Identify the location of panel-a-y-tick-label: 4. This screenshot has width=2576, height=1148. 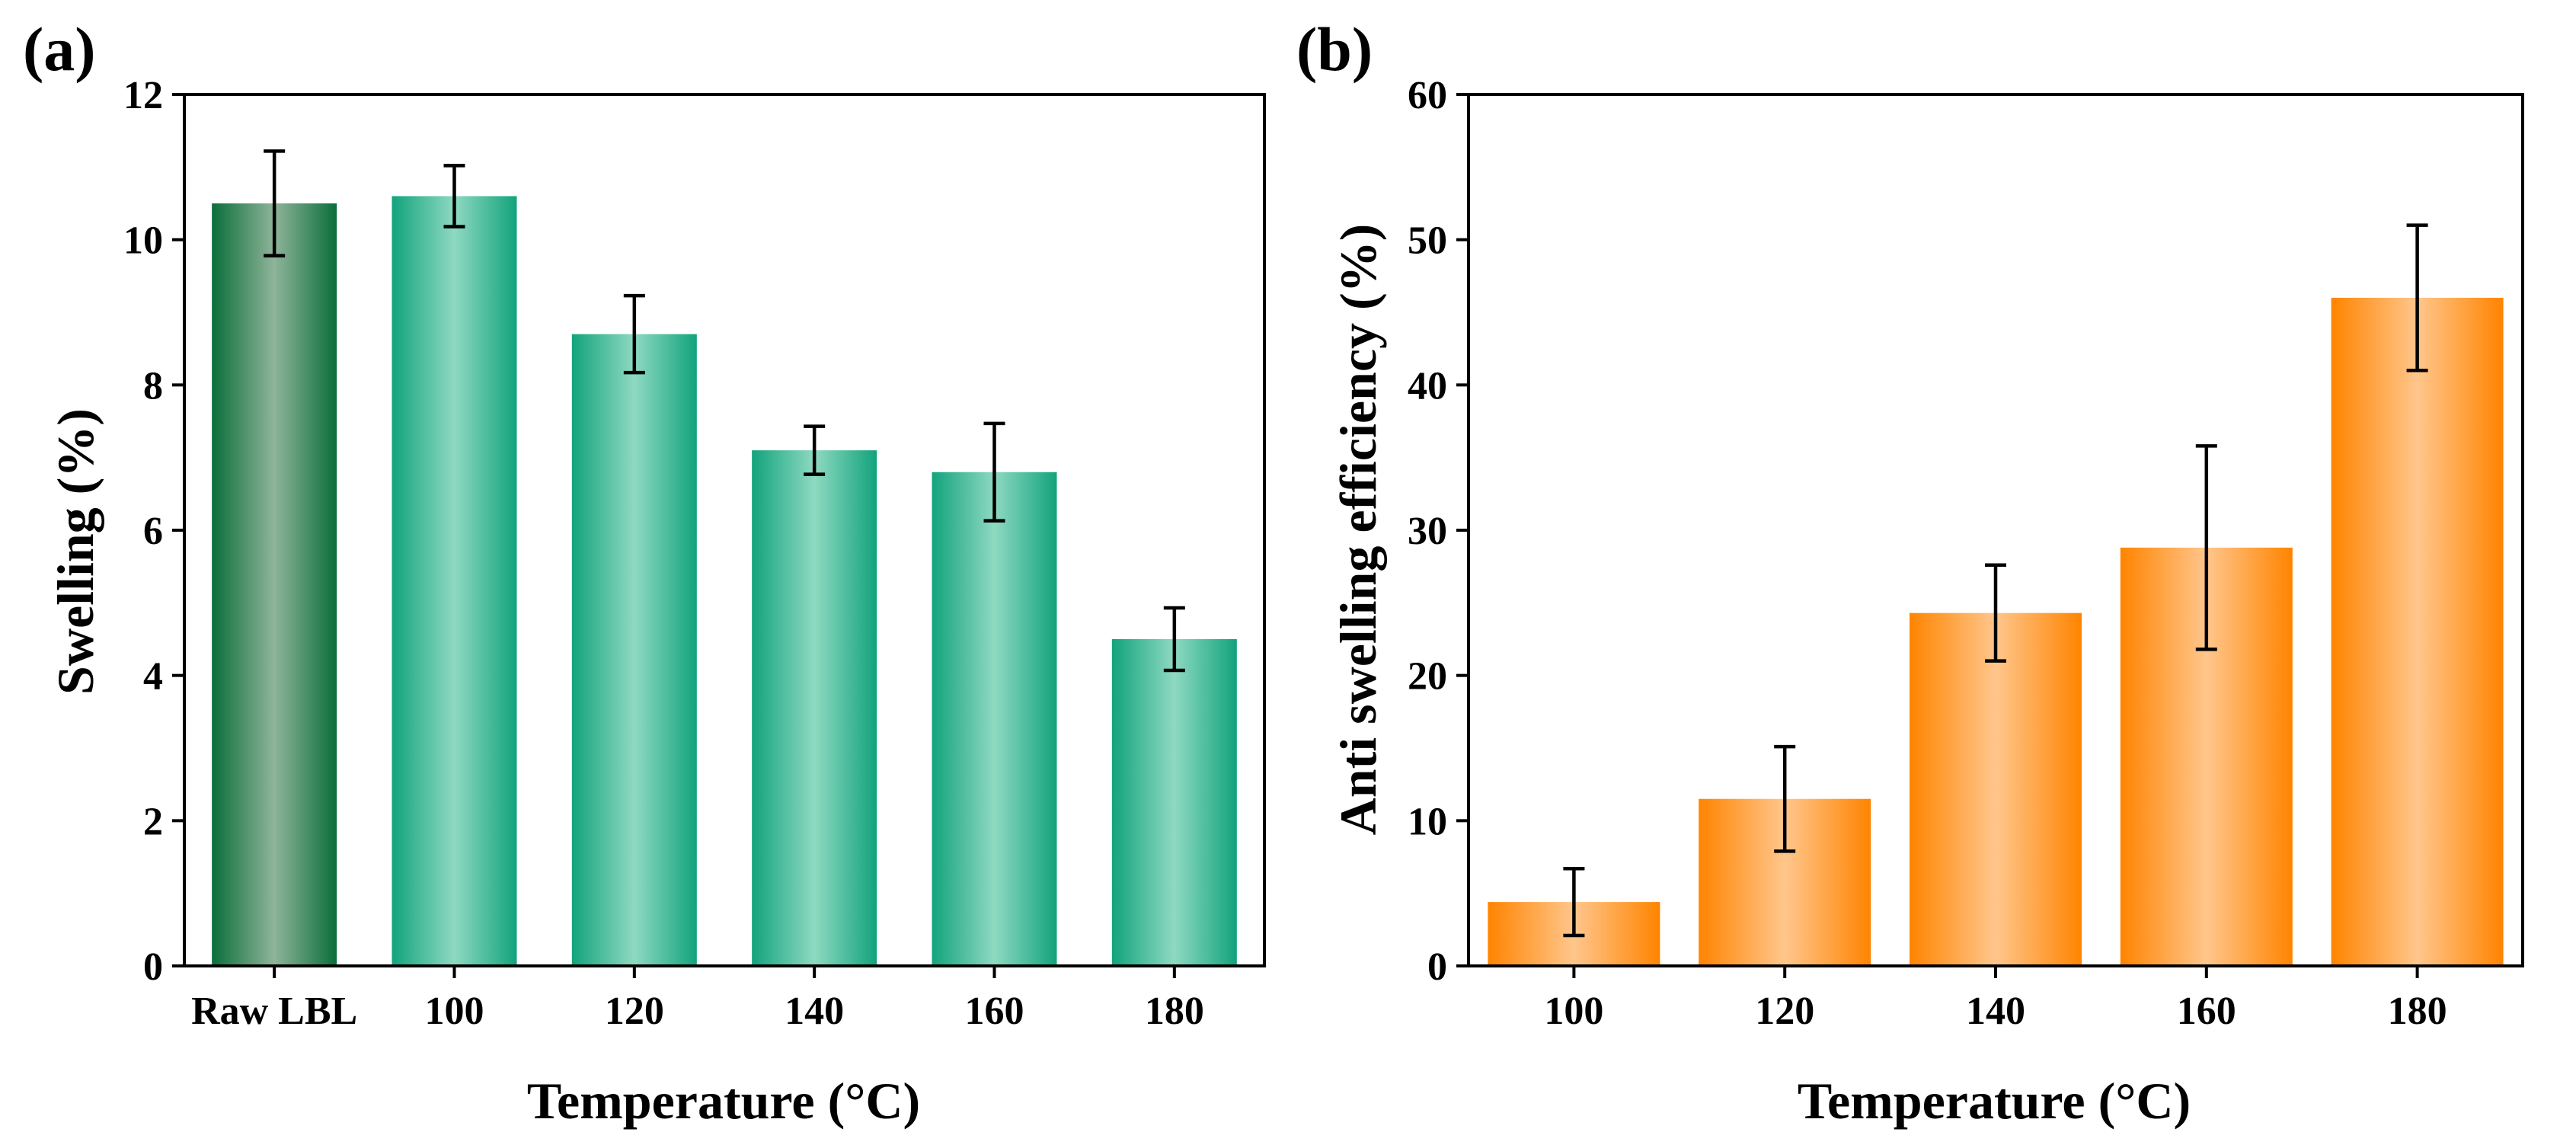
(153, 677).